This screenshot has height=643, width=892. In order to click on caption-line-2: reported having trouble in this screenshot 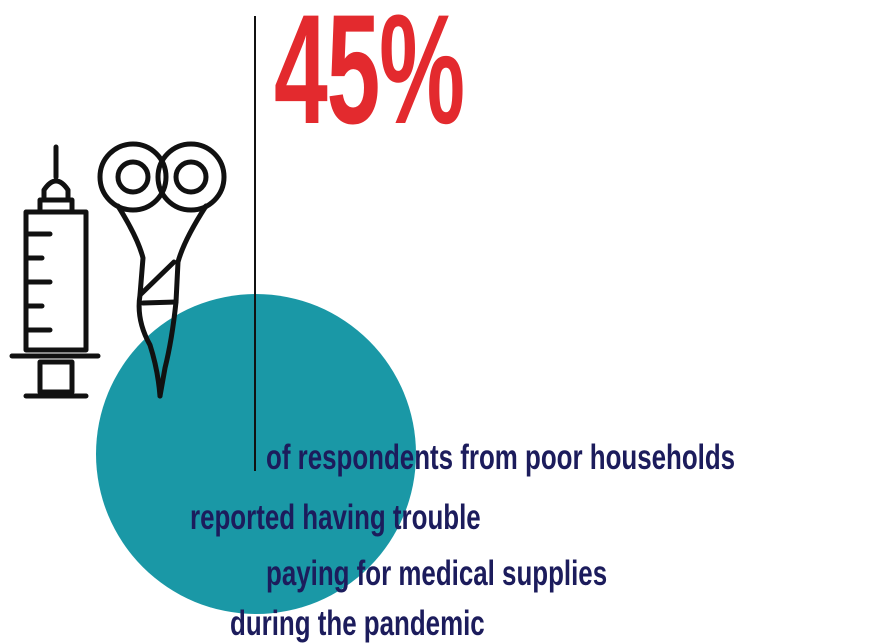, I will do `click(335, 517)`.